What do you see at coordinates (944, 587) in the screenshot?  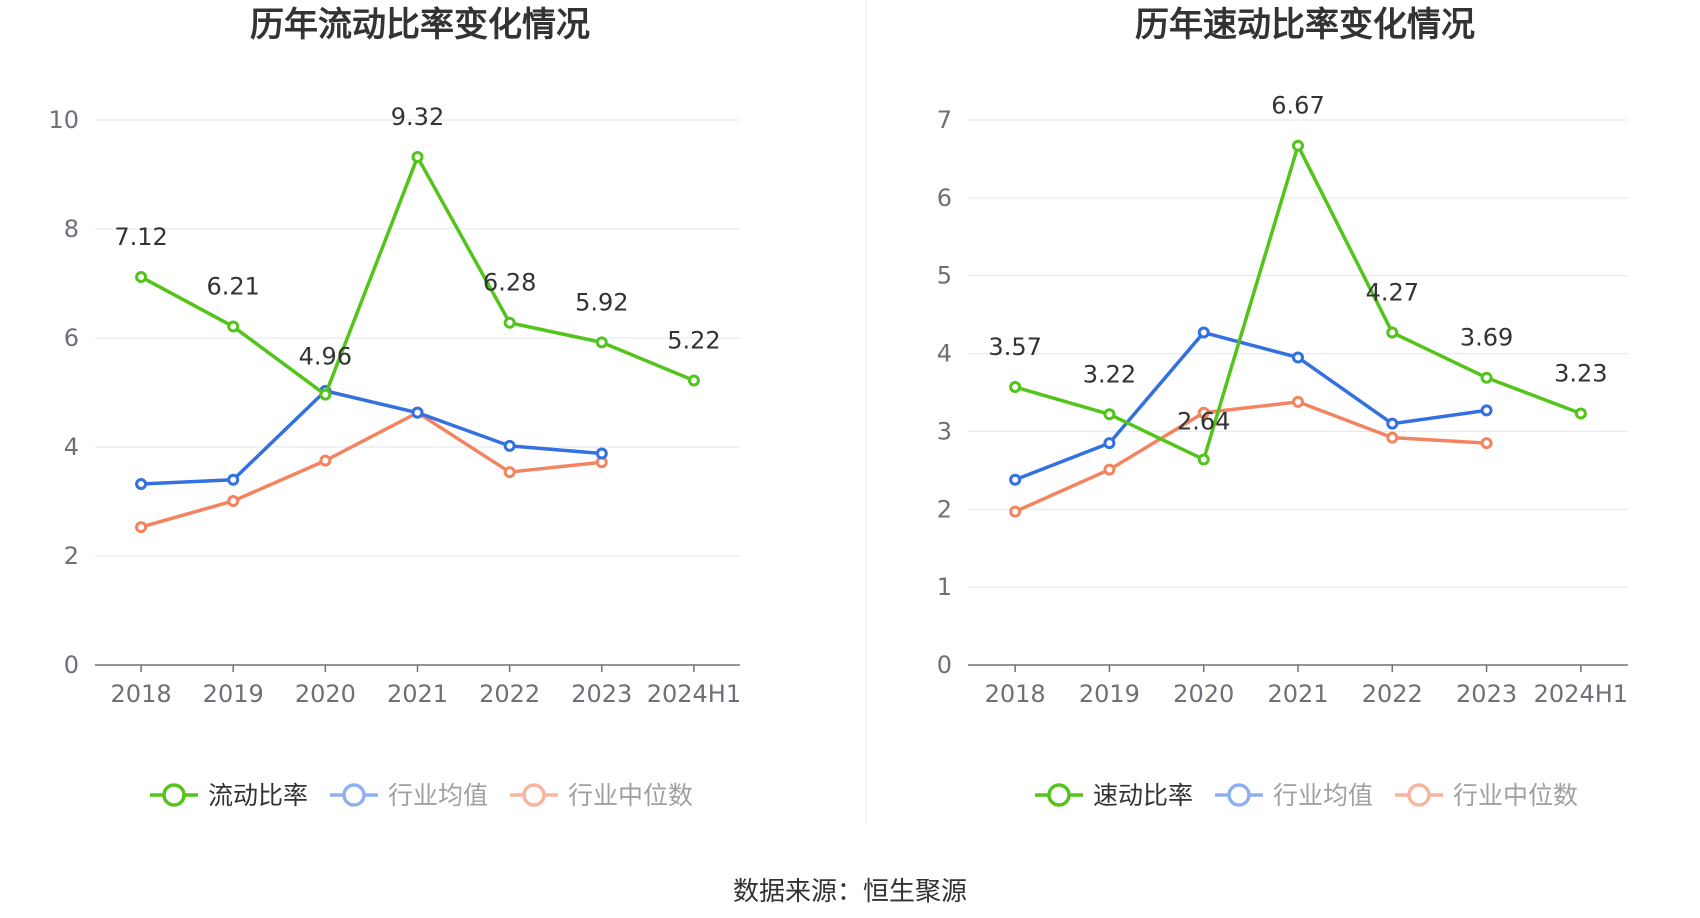 I see `y-tick-label: 1` at bounding box center [944, 587].